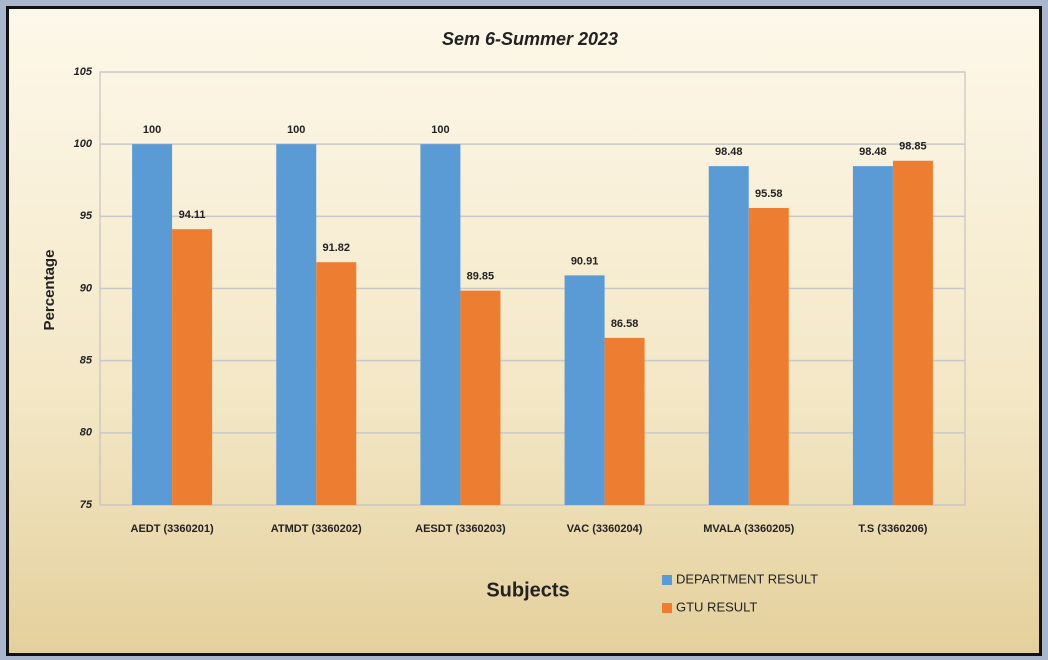 The height and width of the screenshot is (660, 1048). Describe the element at coordinates (460, 529) in the screenshot. I see `x-tick-label: AESDT (3360203)` at that location.